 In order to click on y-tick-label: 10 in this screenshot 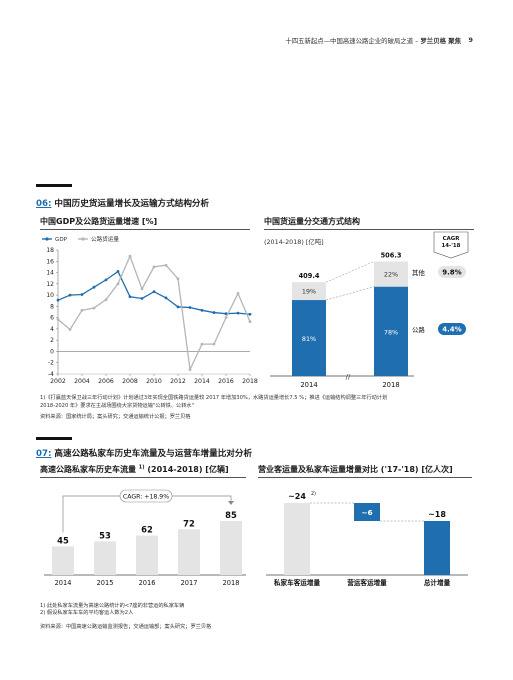, I will do `click(50, 295)`.